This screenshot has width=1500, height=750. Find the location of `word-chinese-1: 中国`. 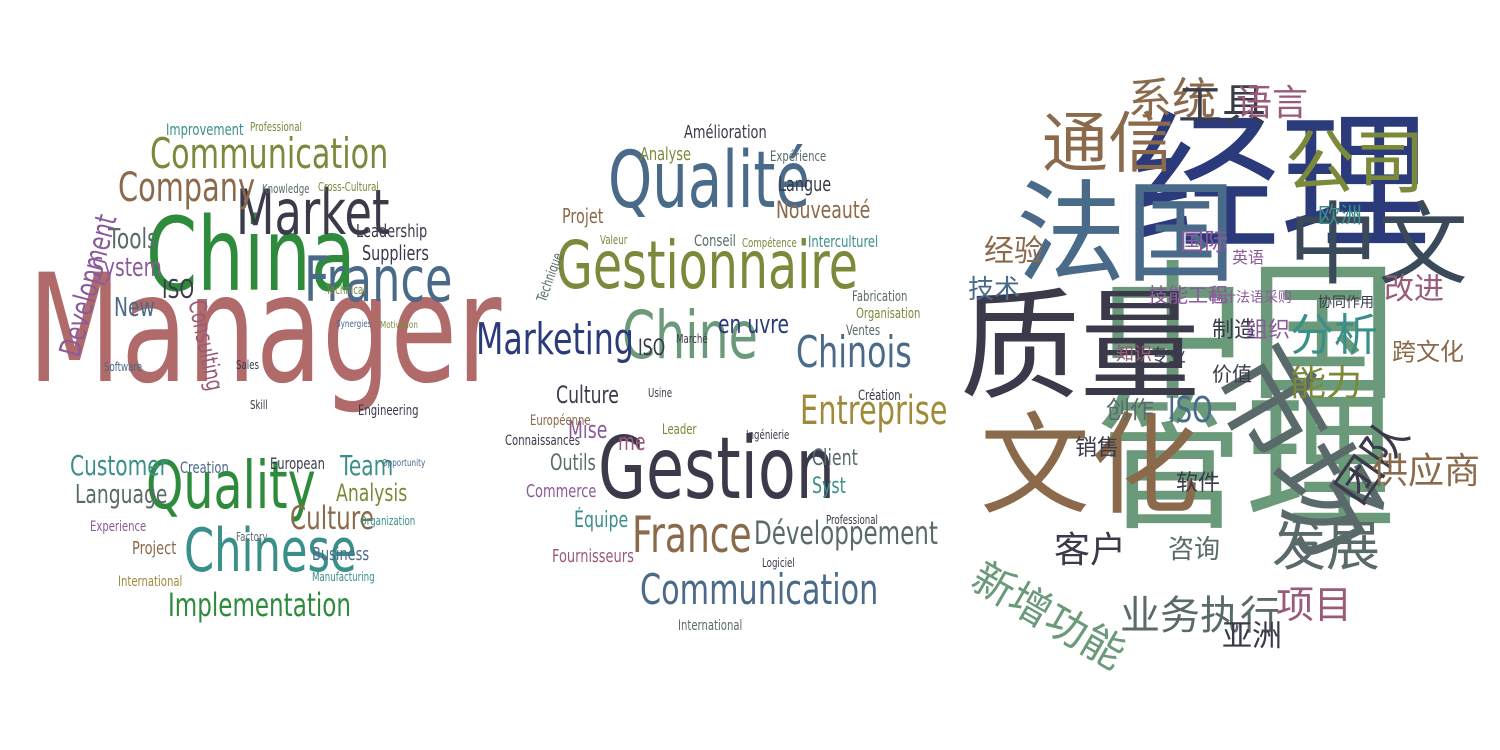

word-chinese-1: 中国 is located at coordinates (1248, 335).